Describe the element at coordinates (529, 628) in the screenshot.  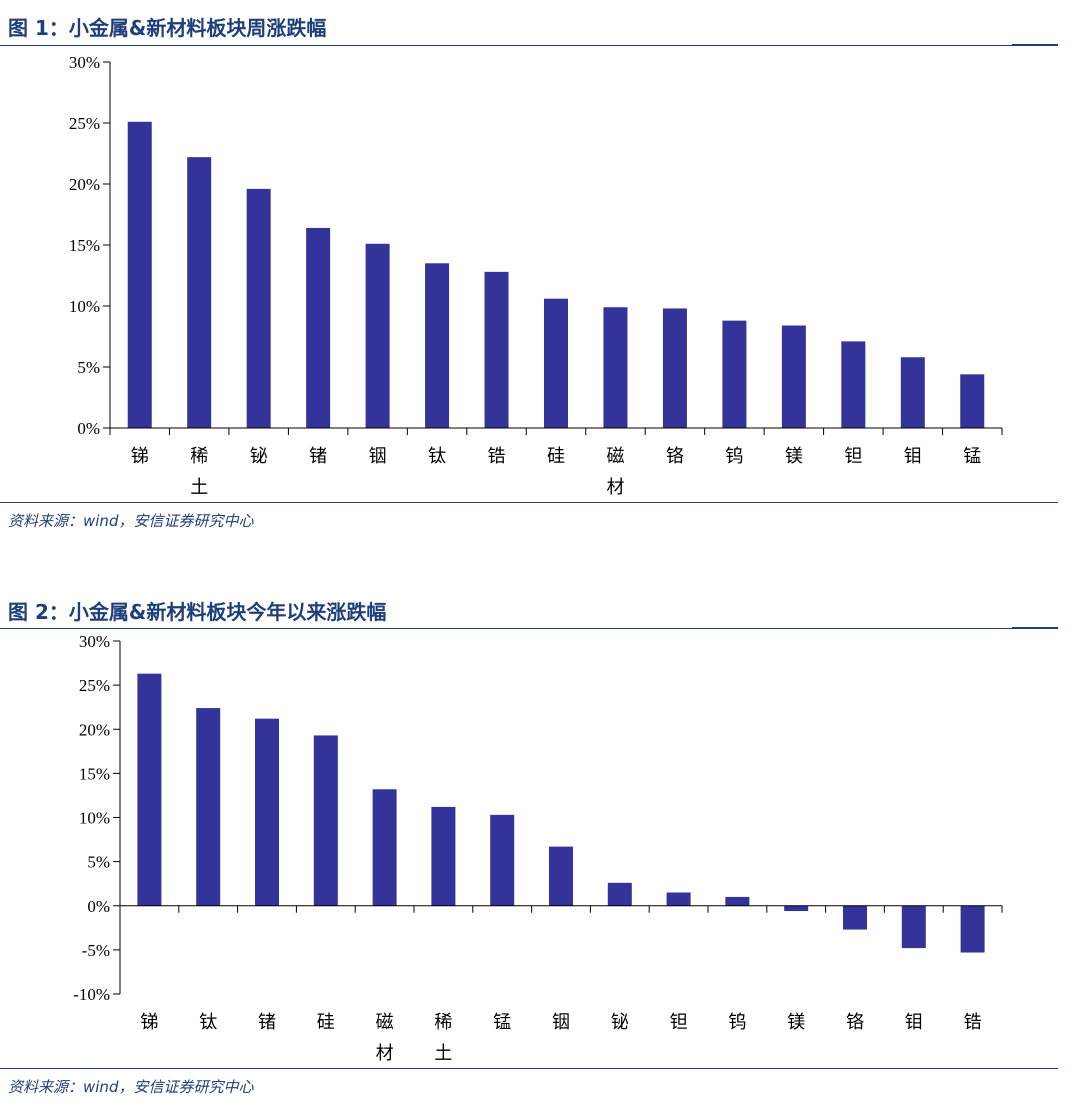
I see `figure-2-title-rule` at that location.